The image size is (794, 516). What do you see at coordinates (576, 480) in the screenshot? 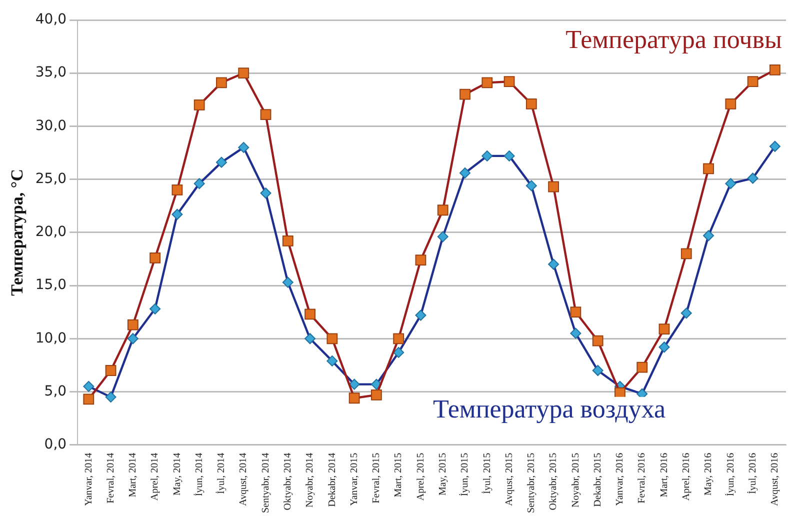
I see `x-tick-label: Noyabr, 2015` at bounding box center [576, 480].